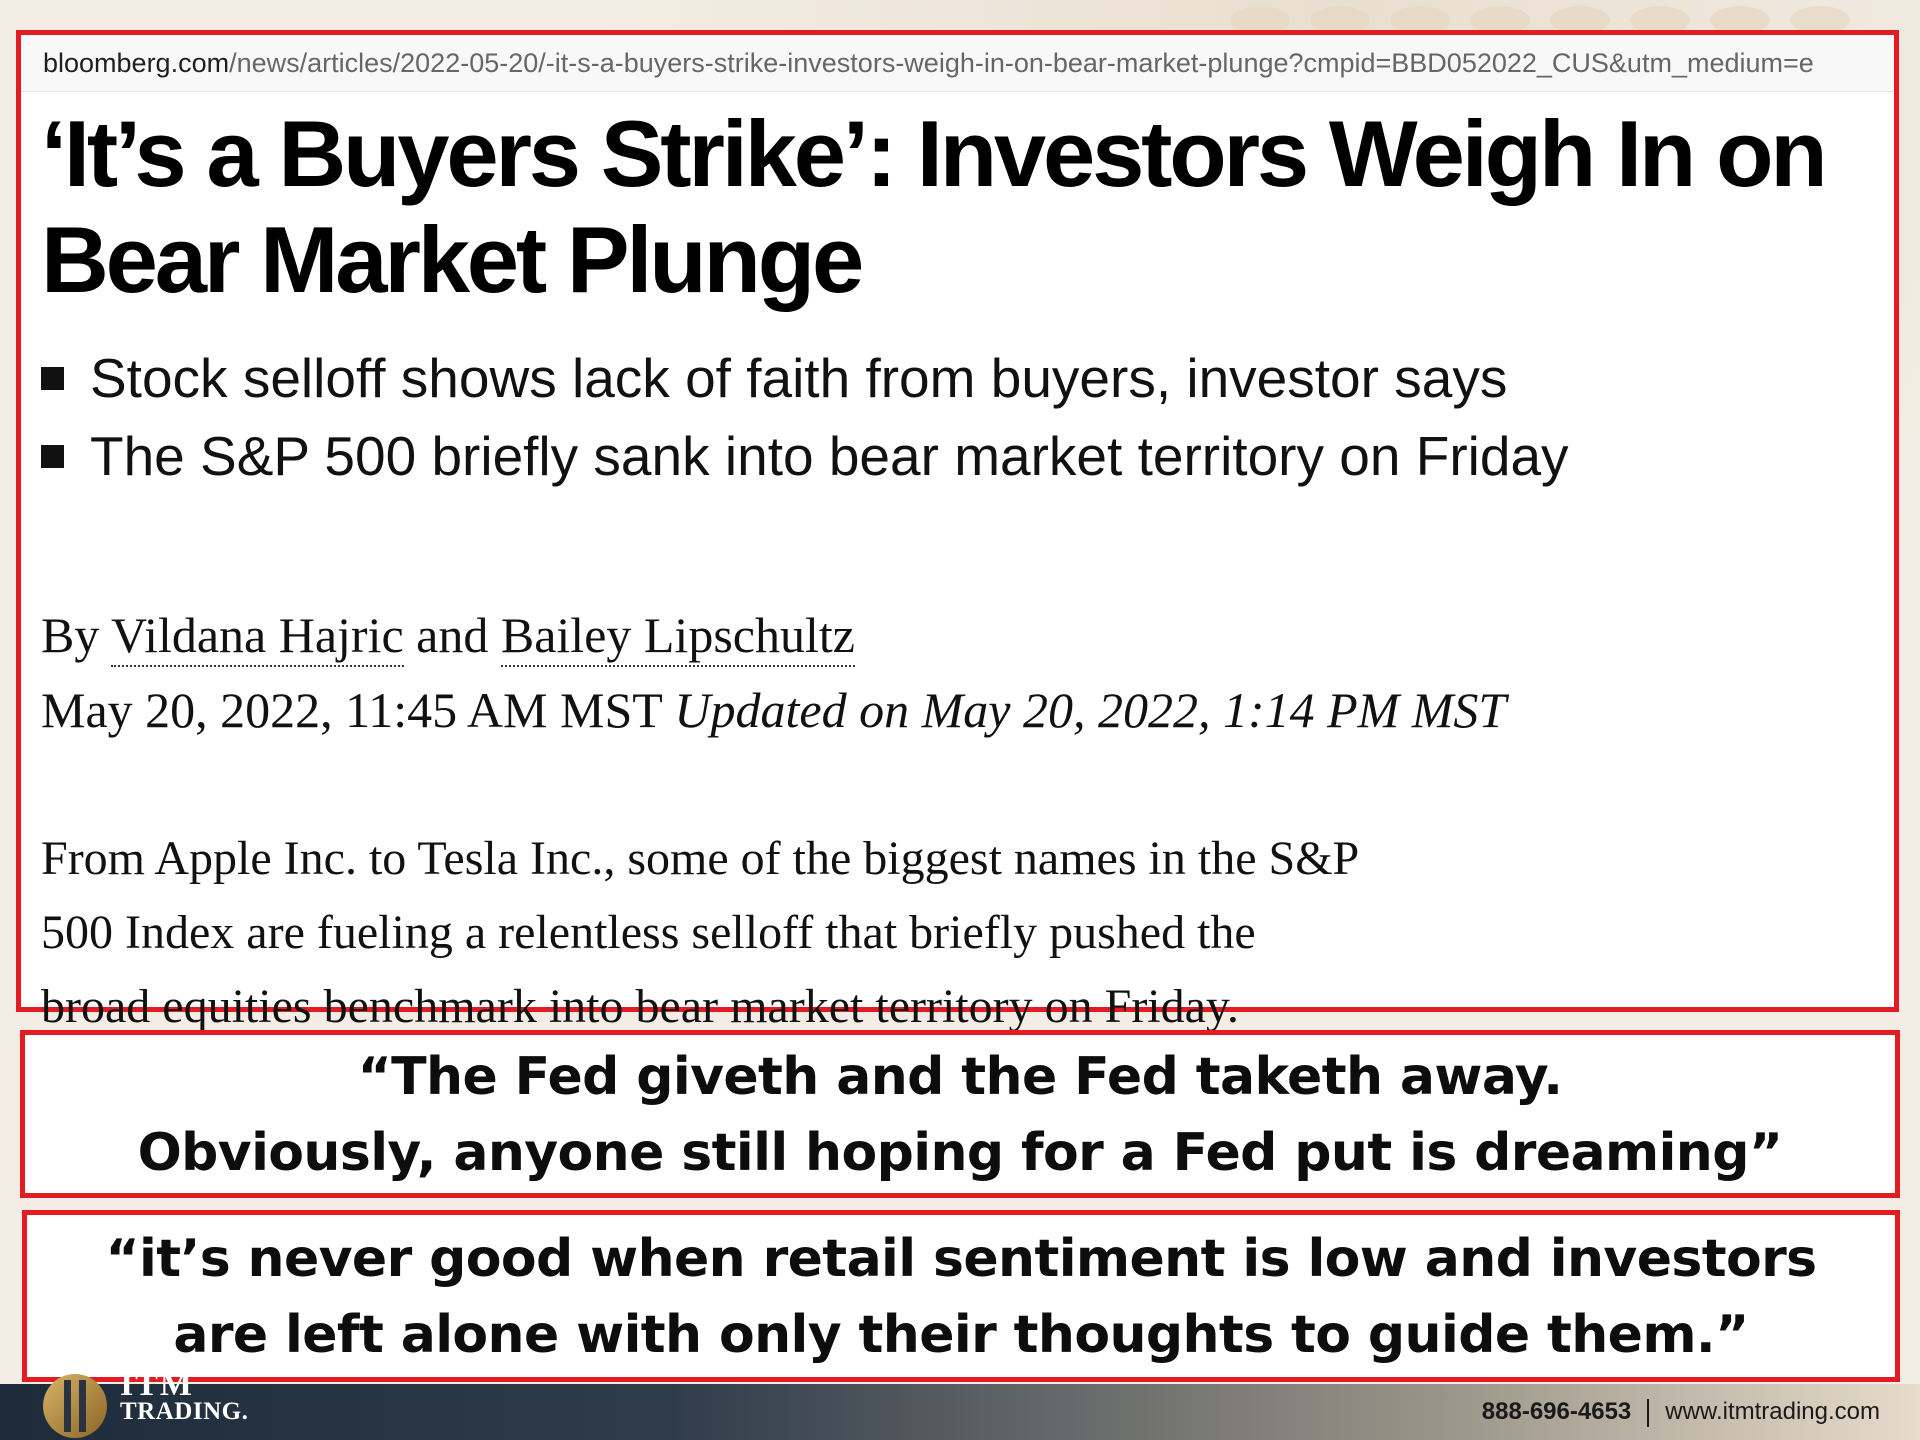  What do you see at coordinates (1556, 1411) in the screenshot?
I see `phone-number: 888-696-4653` at bounding box center [1556, 1411].